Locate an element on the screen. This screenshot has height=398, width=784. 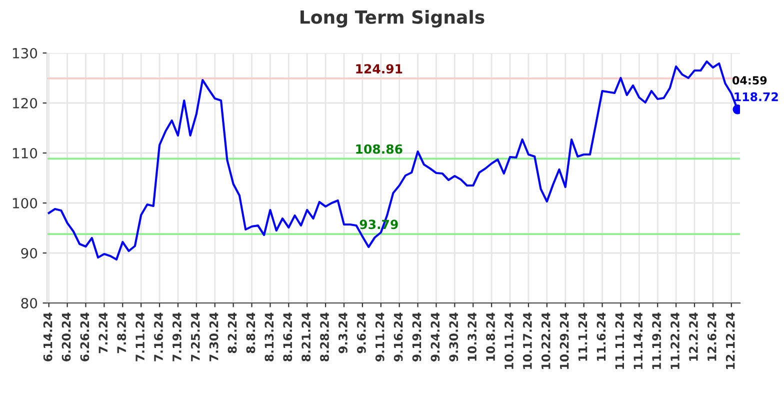
x-tick-label: 11.22.24 is located at coordinates (675, 340).